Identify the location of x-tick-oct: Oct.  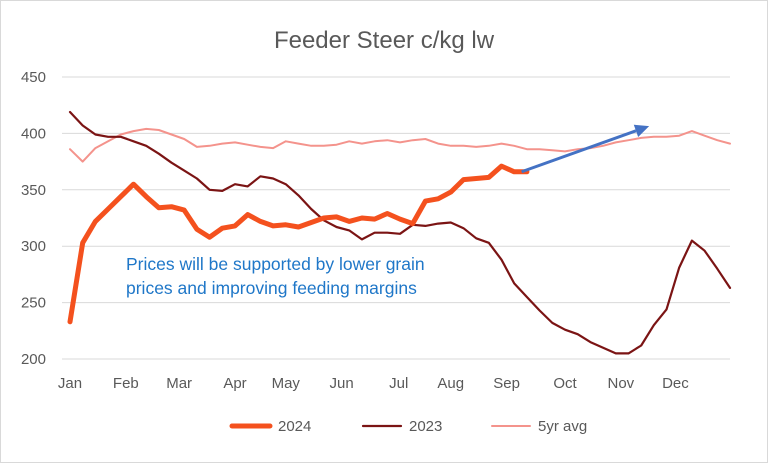
(565, 383).